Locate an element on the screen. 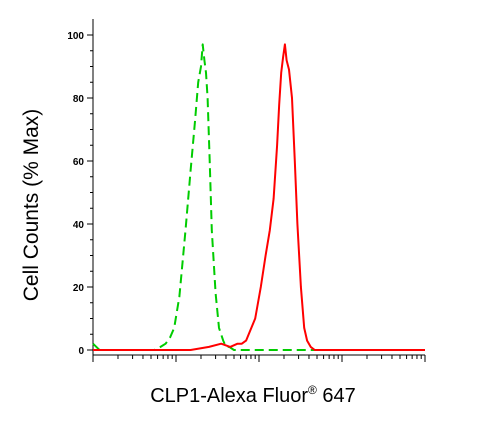 The height and width of the screenshot is (430, 481). x-axis-label-sup: ® is located at coordinates (312, 390).